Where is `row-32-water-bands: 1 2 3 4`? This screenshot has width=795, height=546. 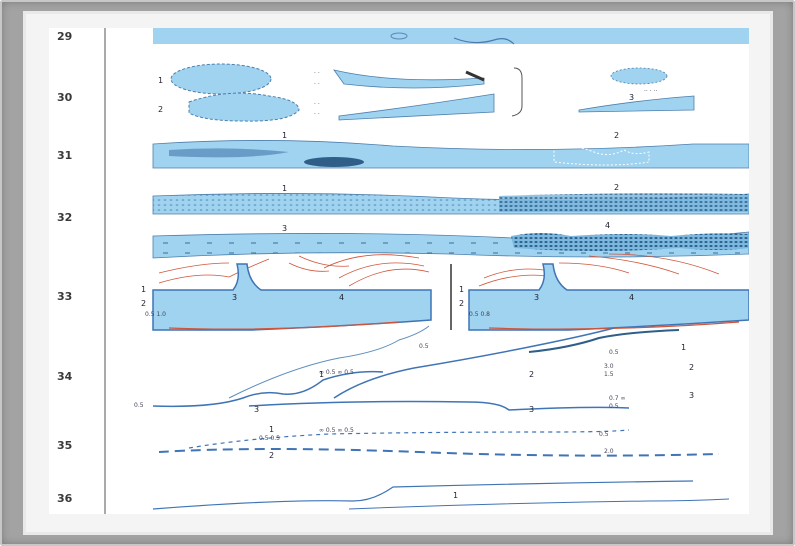
row-32-water-bands: 1 2 3 4 is located at coordinates (450, 221).